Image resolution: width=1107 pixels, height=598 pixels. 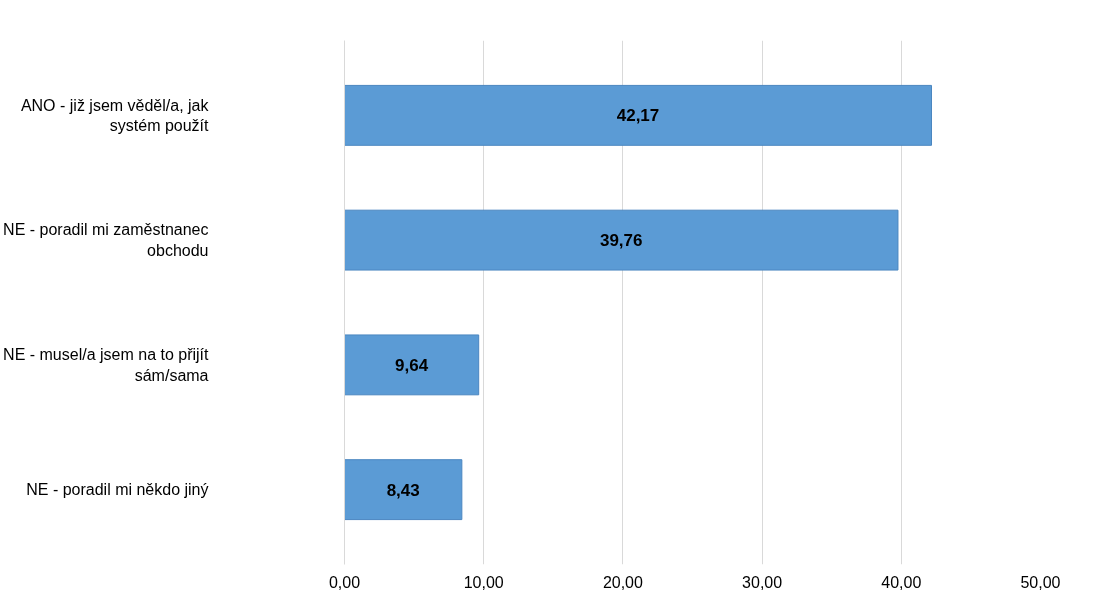 I want to click on x-tick-label: 0,00, so click(x=344, y=582).